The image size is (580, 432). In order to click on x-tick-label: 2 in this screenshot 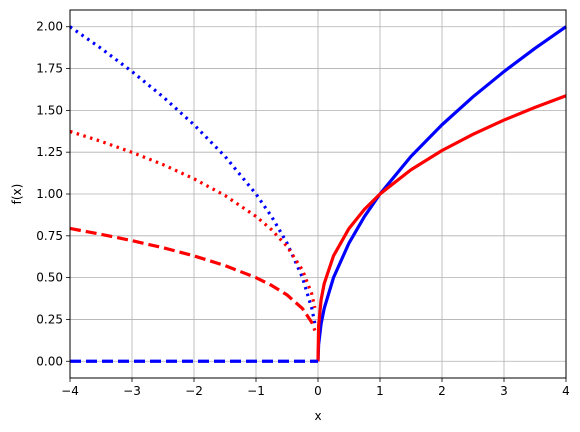, I will do `click(442, 391)`.